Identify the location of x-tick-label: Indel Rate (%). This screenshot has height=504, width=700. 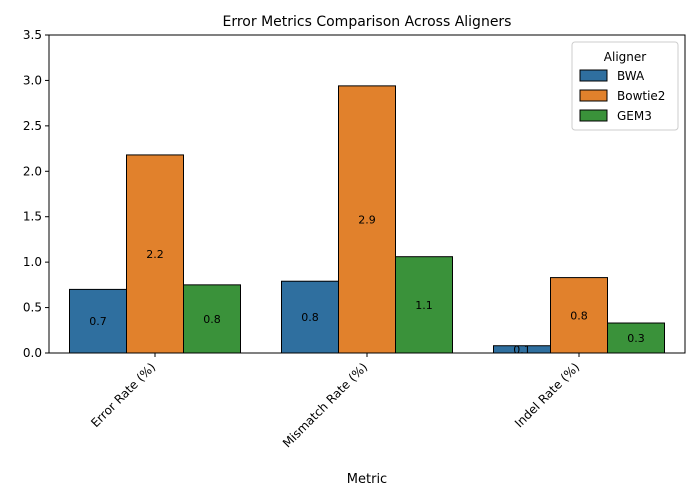
(547, 395).